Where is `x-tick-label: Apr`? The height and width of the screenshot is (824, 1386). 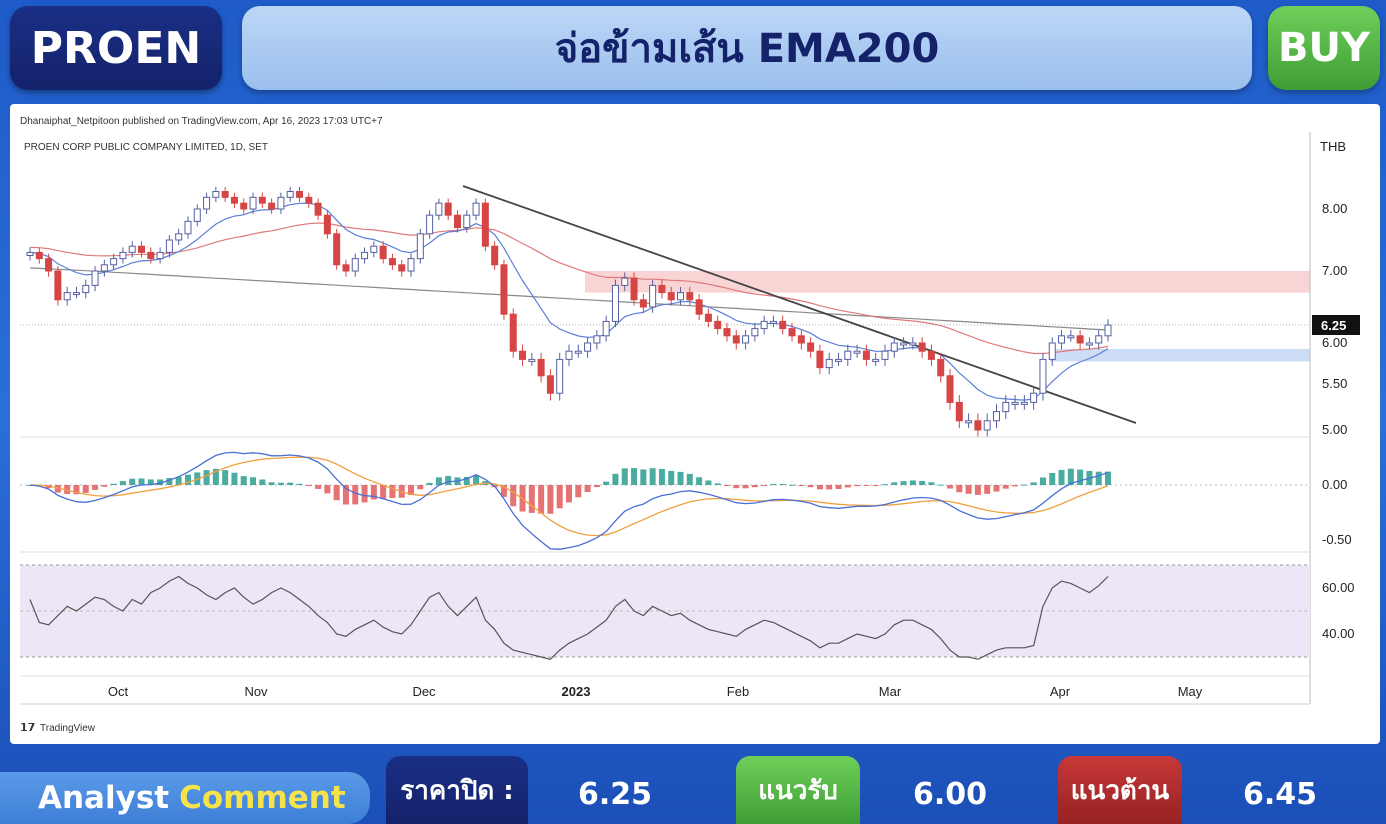 x-tick-label: Apr is located at coordinates (1060, 691).